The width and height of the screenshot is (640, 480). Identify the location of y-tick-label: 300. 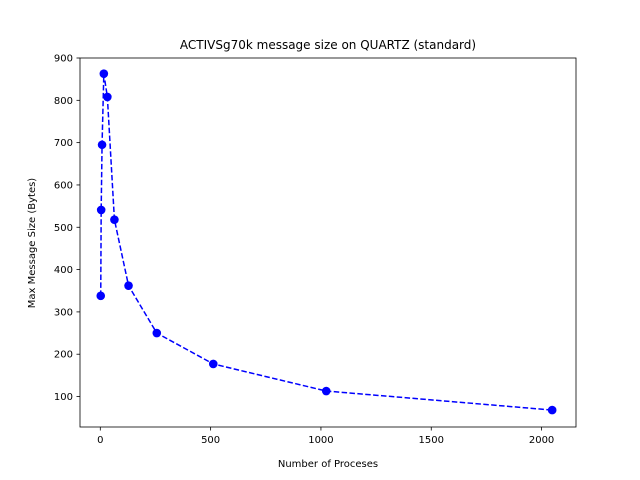
(63, 312).